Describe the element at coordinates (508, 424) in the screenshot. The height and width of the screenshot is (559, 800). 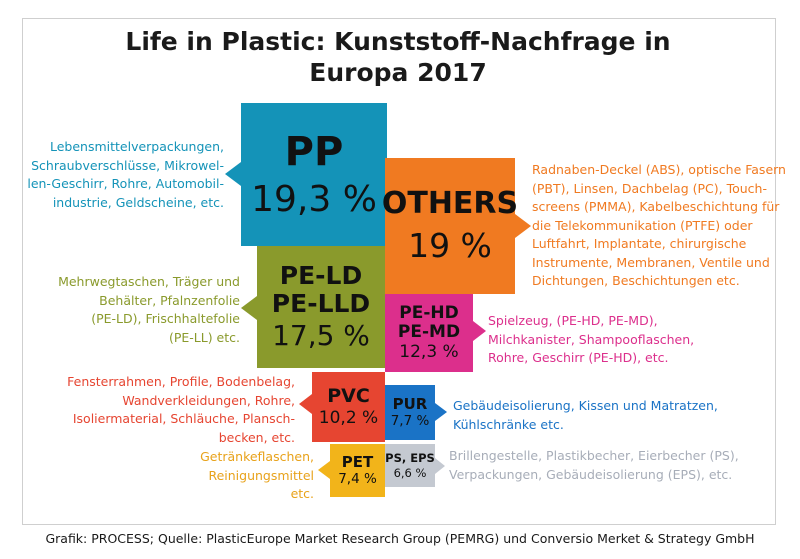
I see `description-line: Kühlschränke etc.` at that location.